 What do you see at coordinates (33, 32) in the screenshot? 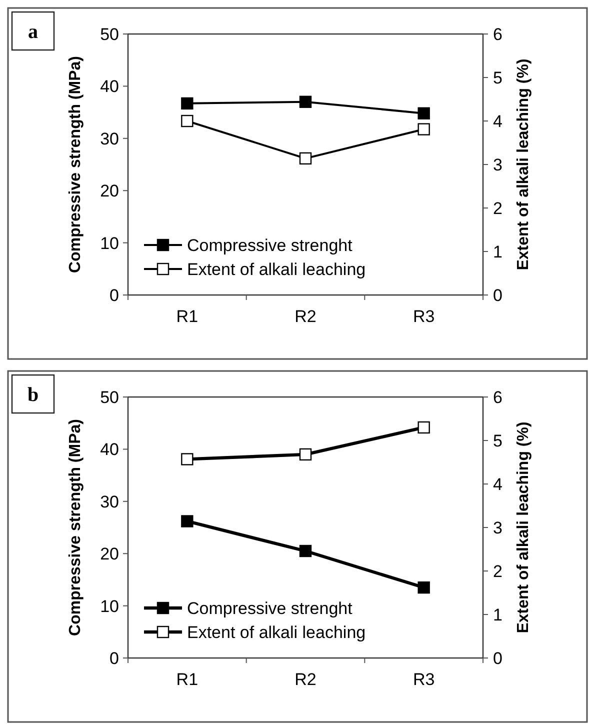
I see `chart-title: a` at bounding box center [33, 32].